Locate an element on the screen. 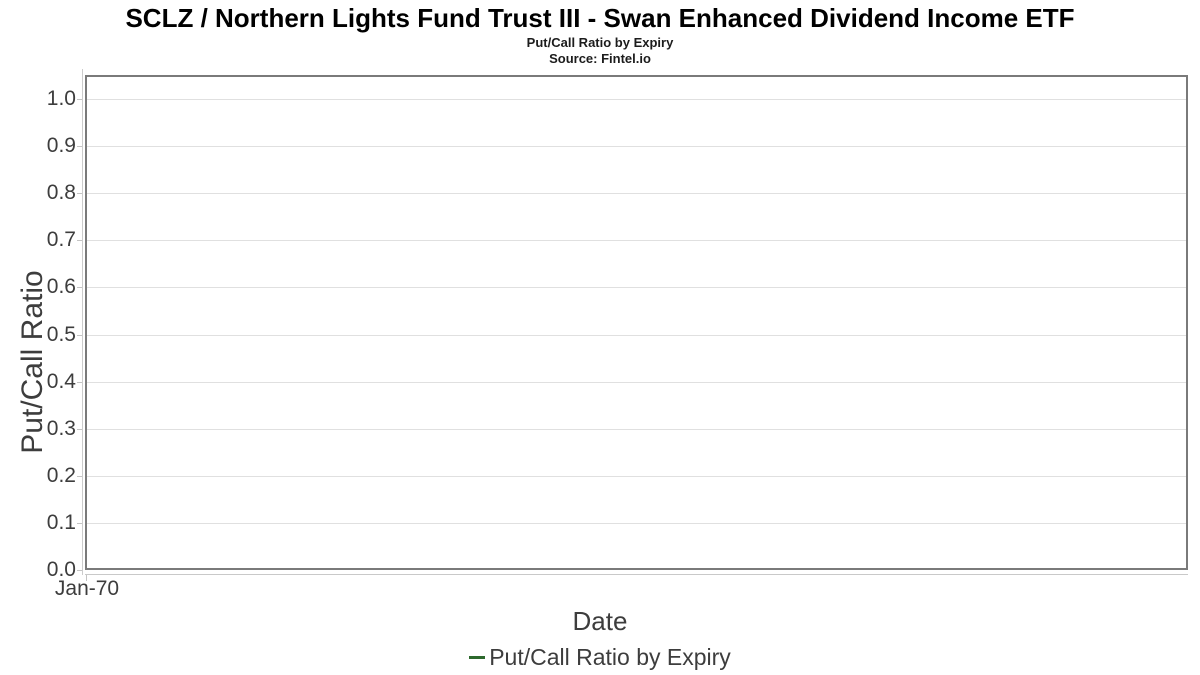 The width and height of the screenshot is (1200, 675). y-tick-label: 0.8 is located at coordinates (61, 193).